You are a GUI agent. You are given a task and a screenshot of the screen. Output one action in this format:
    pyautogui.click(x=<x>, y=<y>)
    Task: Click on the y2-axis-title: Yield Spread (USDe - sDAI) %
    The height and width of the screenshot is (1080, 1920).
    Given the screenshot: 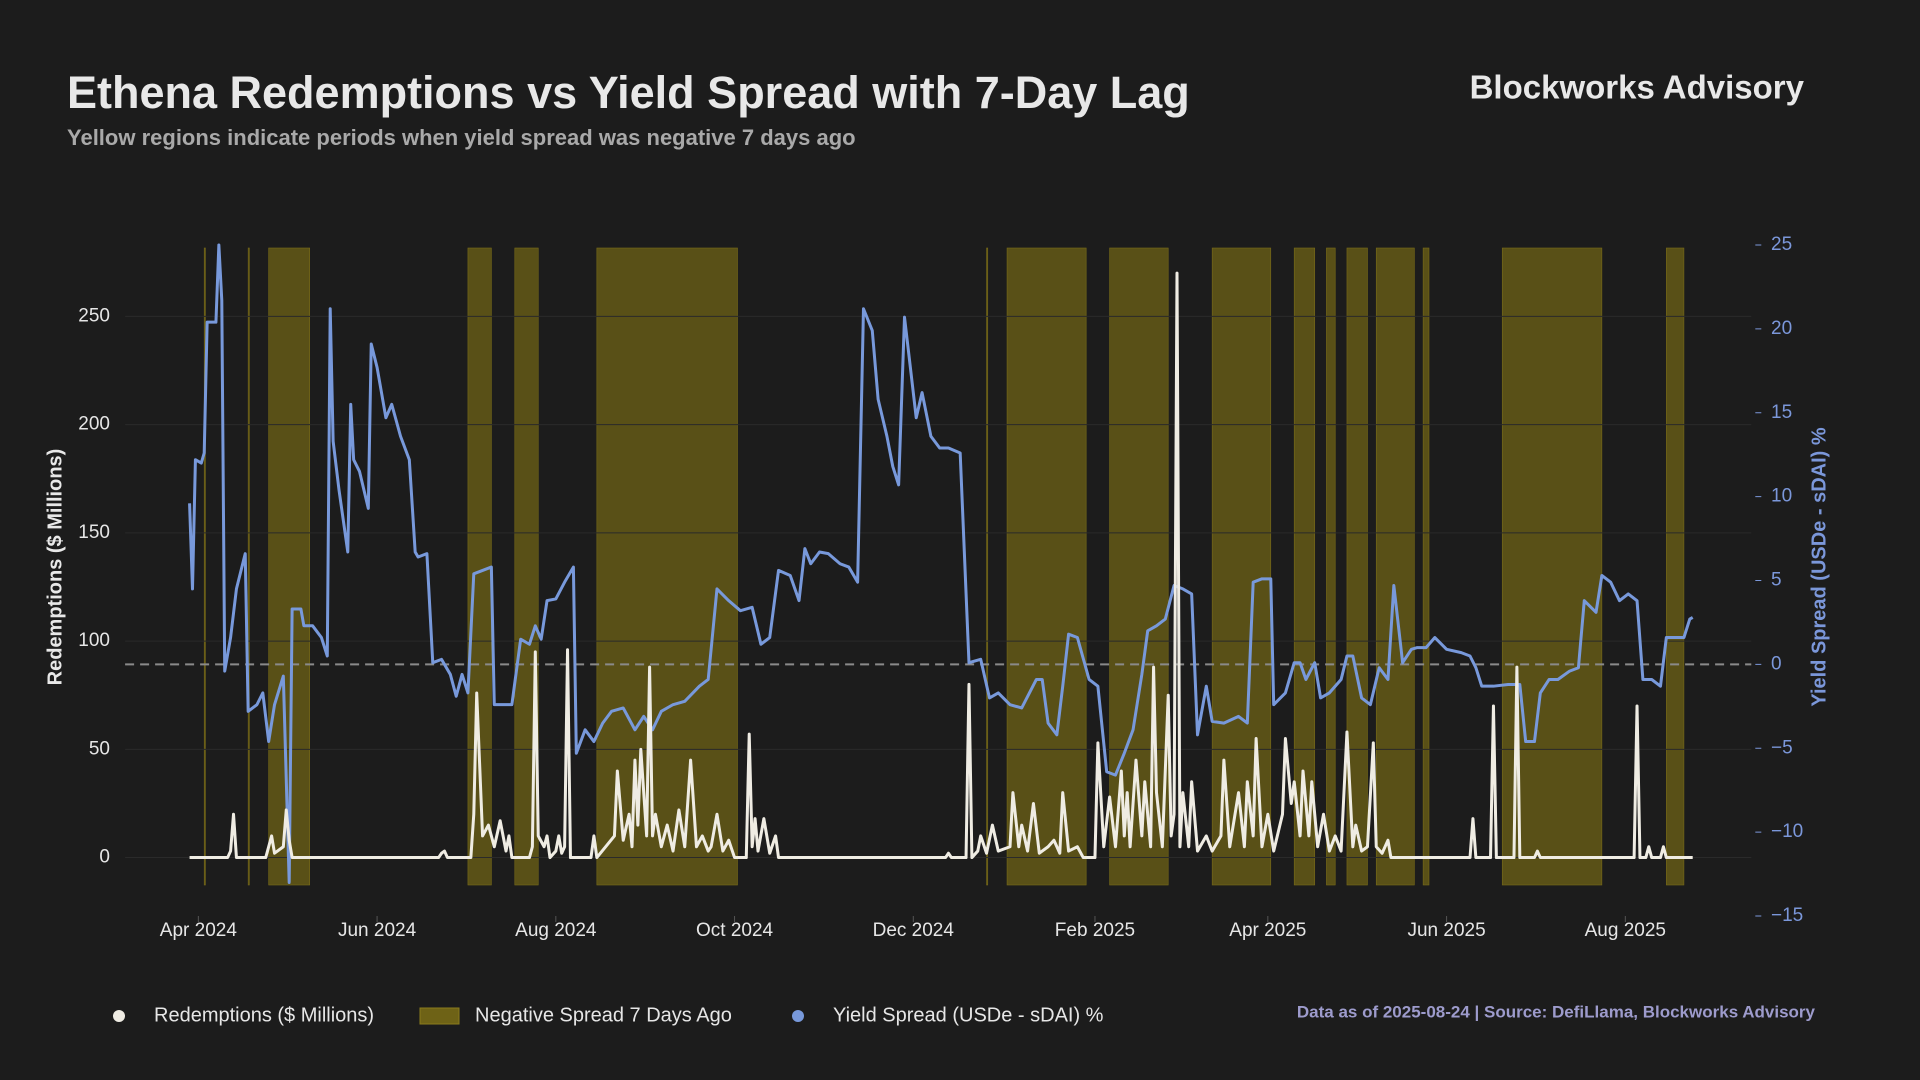 What is the action you would take?
    pyautogui.click(x=1819, y=567)
    